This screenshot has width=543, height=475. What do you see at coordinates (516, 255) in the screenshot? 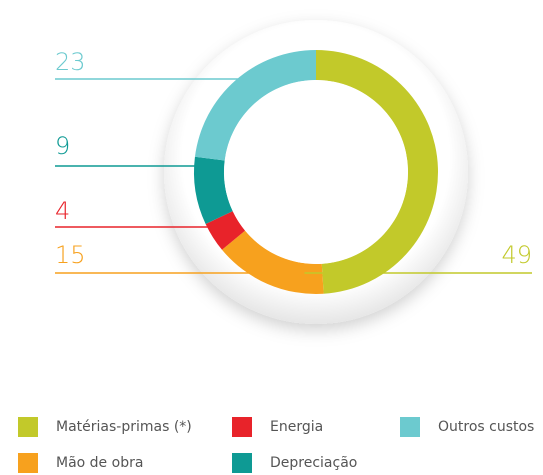
I see `data-label: 49` at bounding box center [516, 255].